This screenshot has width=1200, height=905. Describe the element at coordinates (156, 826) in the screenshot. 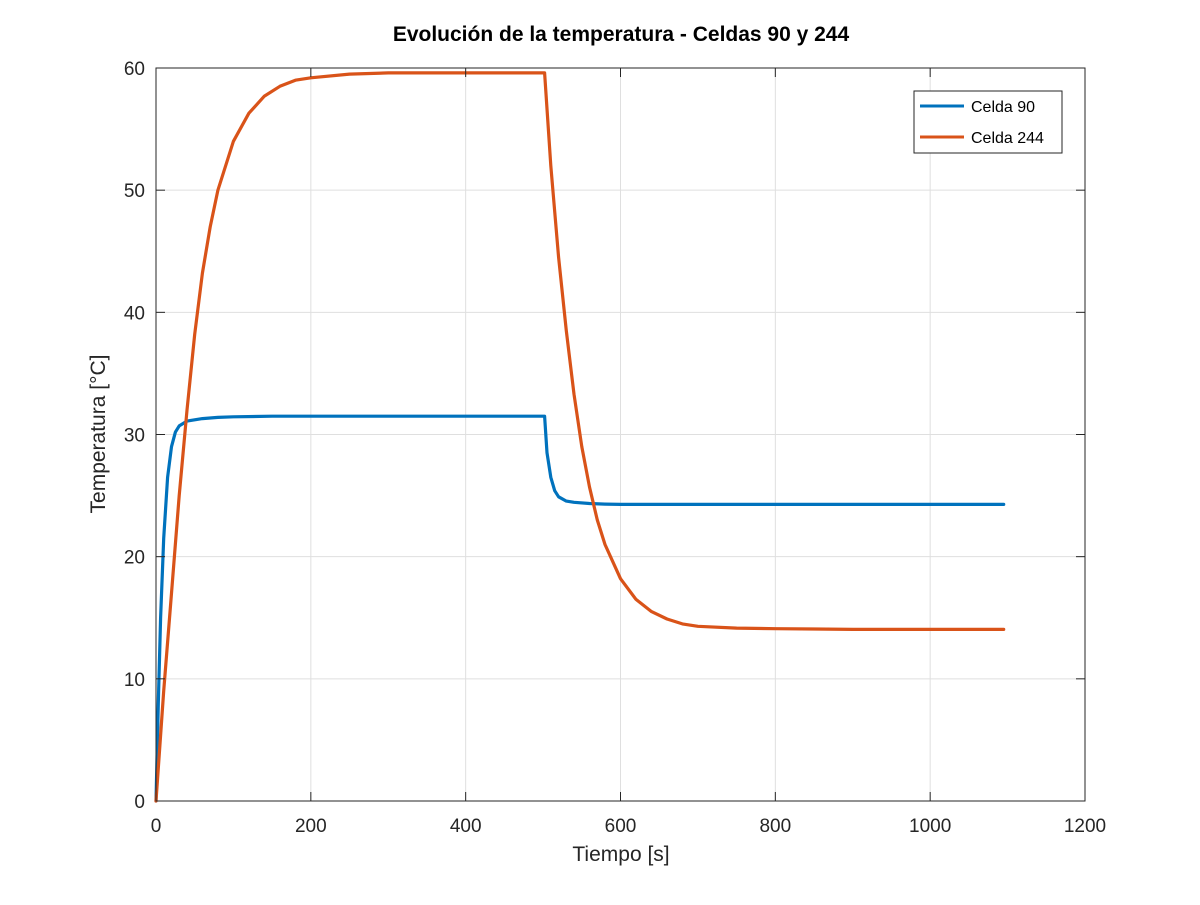

I see `x-tick-label: 0` at that location.